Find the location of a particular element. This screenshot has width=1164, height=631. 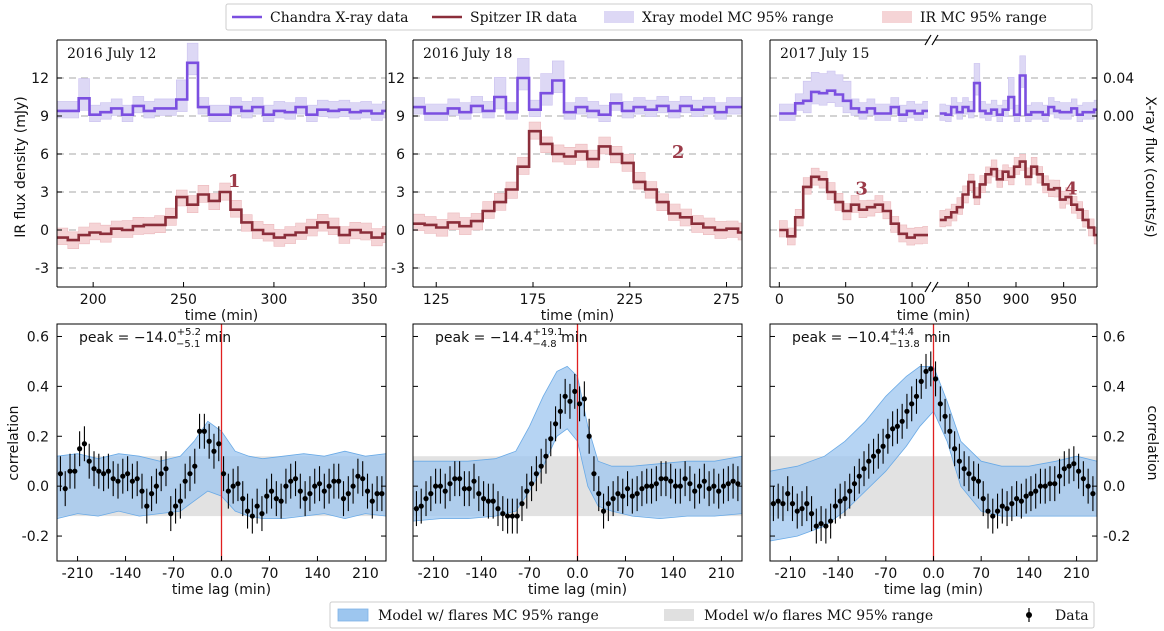

corr-ytick-label-right: 0.4 is located at coordinates (1114, 387).